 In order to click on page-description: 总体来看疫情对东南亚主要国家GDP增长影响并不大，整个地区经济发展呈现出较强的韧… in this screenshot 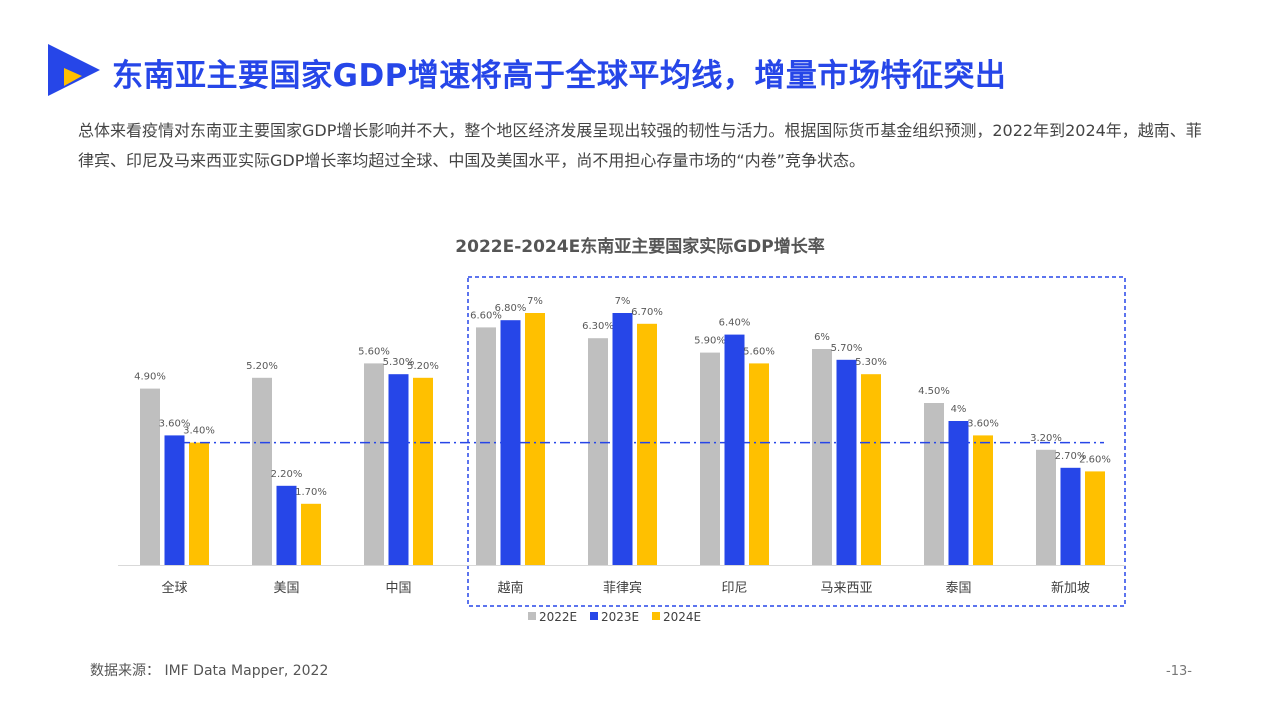, I will do `click(640, 145)`.